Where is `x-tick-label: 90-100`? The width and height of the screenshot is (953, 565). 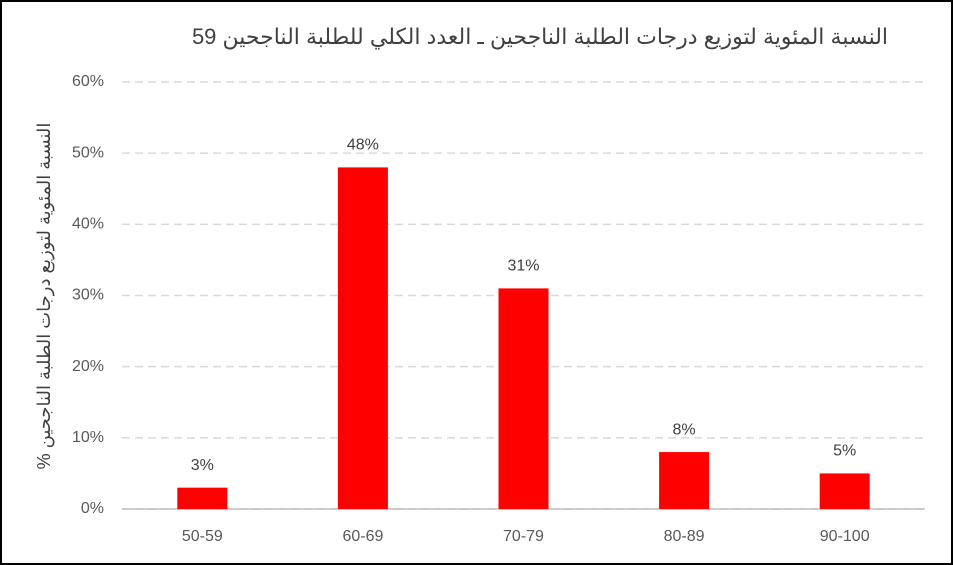 x-tick-label: 90-100 is located at coordinates (845, 536).